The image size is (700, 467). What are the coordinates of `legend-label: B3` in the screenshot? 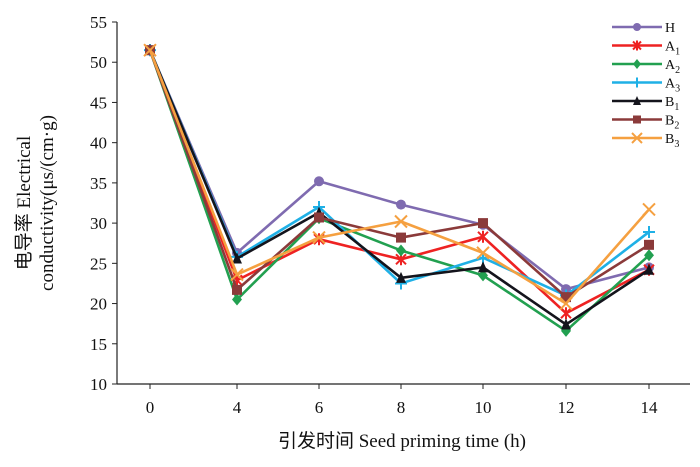 It's located at (672, 141).